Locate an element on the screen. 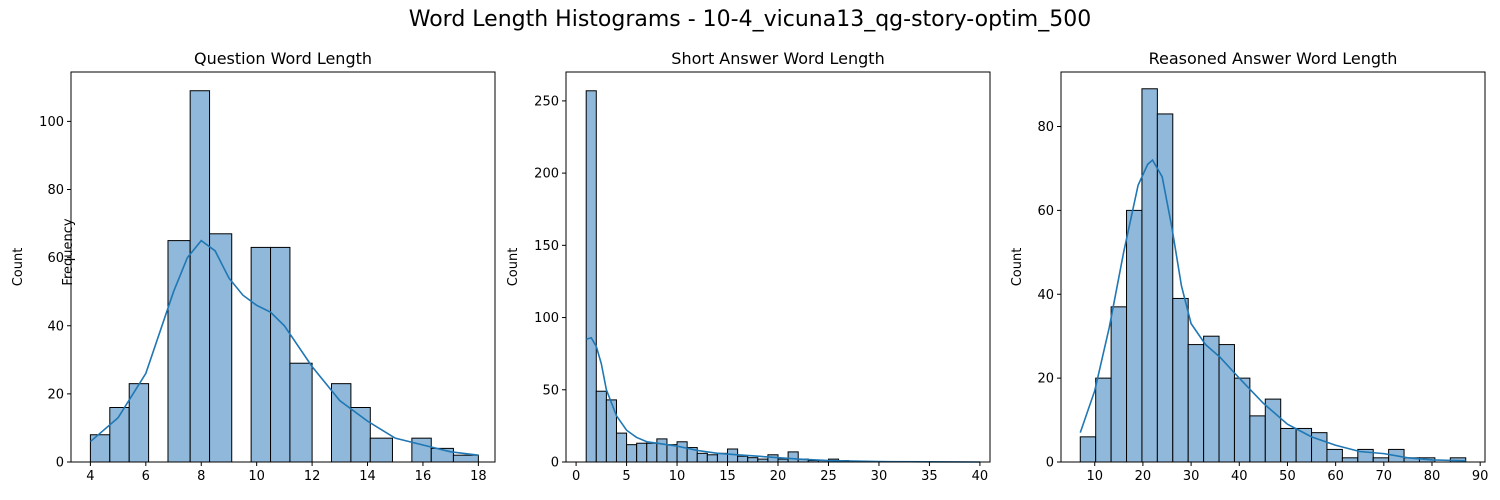  chart-title: Question Word Length is located at coordinates (283, 58).